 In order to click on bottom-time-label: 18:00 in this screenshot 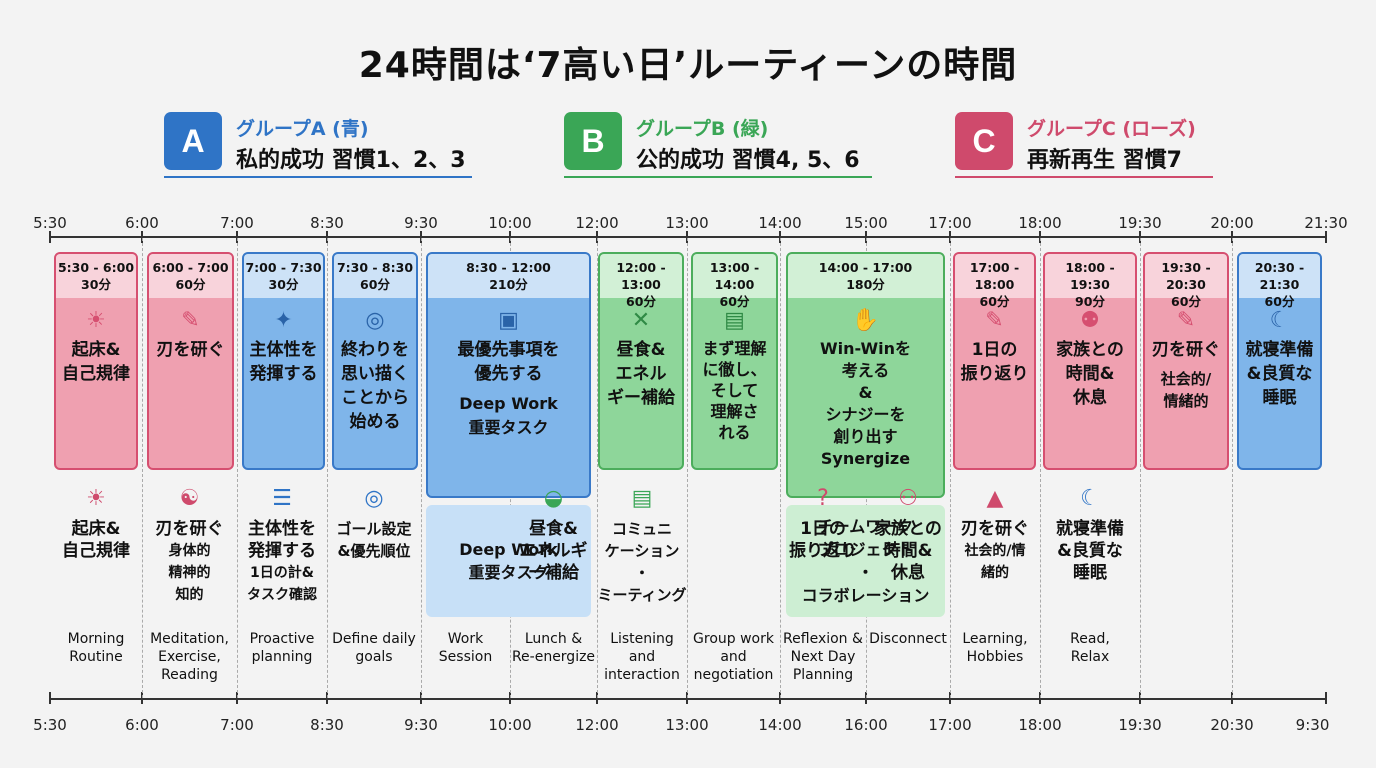, I will do `click(1040, 725)`.